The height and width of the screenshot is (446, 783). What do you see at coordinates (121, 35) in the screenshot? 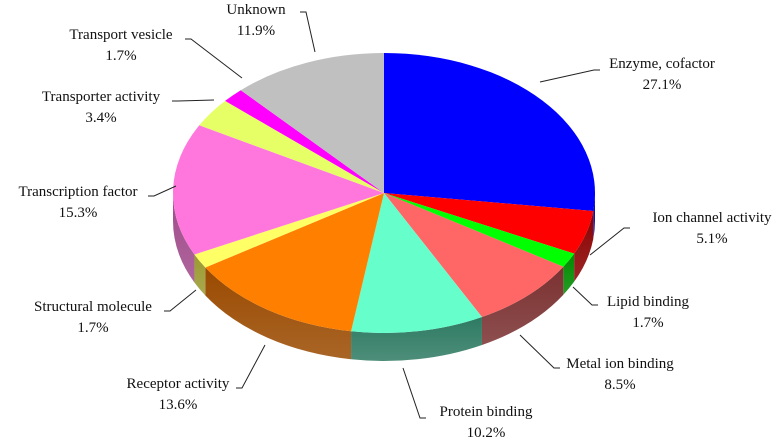
I see `slice-label-transport-vesicle: Transport vesicle` at bounding box center [121, 35].